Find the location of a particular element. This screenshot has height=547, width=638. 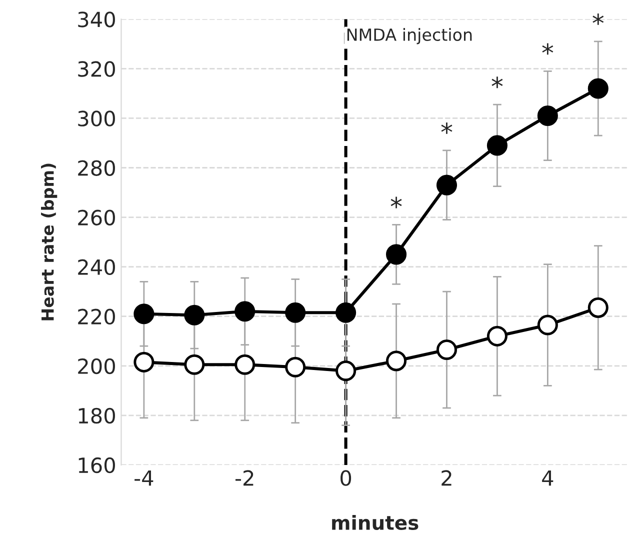

y-axis-title: Heart rate (bpm) is located at coordinates (49, 242).